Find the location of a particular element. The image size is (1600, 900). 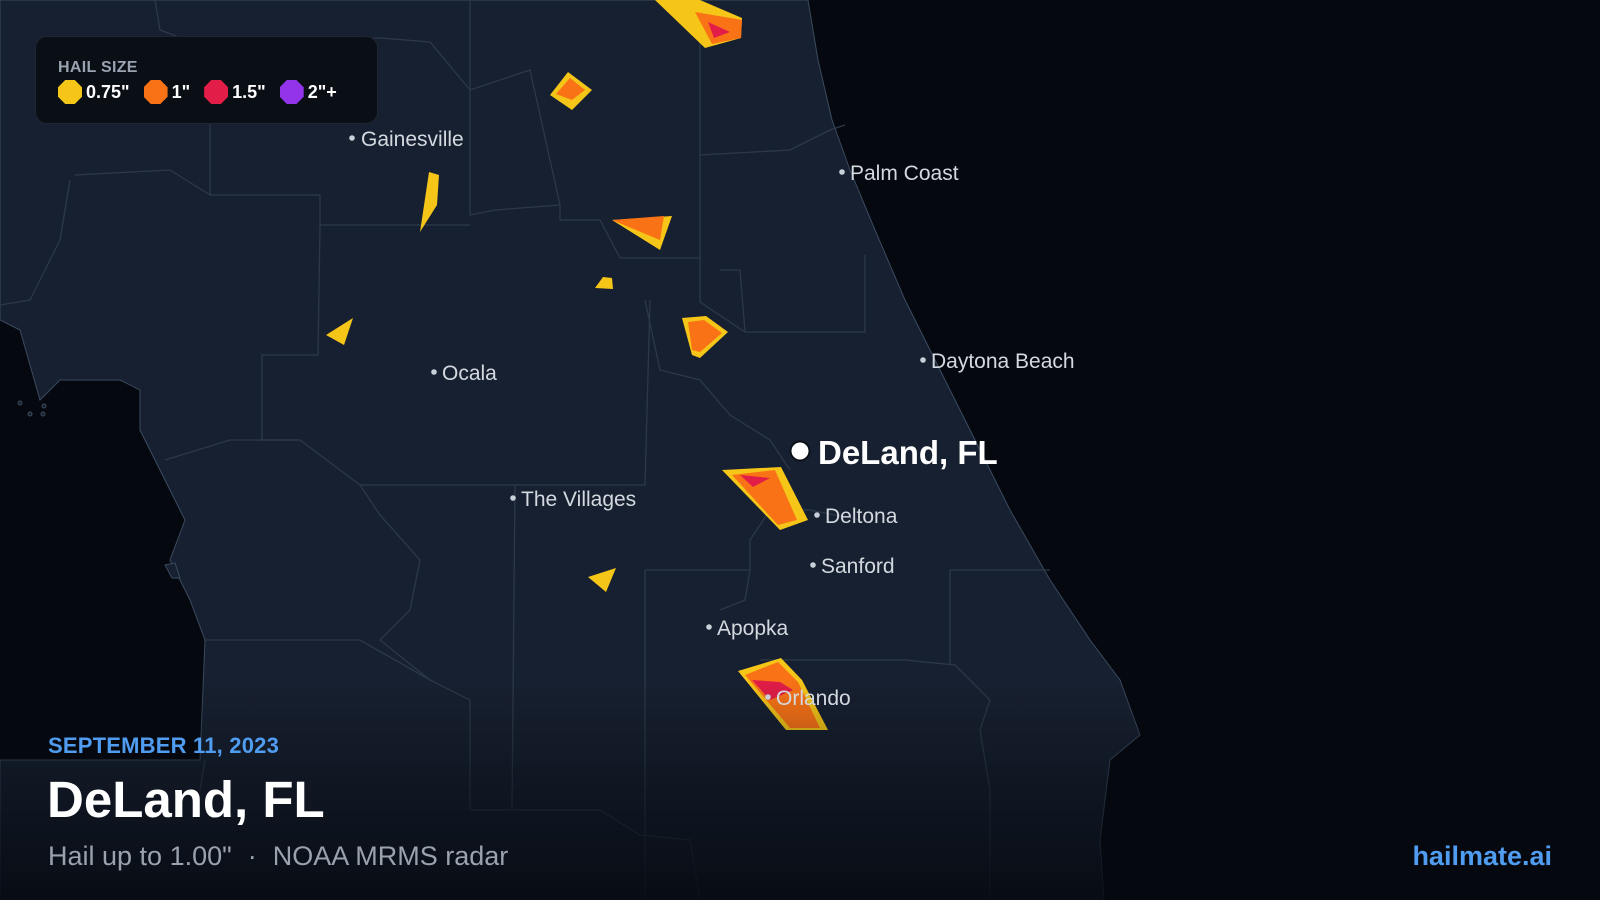

event-date: SEPTEMBER 11, 2023 is located at coordinates (164, 745).